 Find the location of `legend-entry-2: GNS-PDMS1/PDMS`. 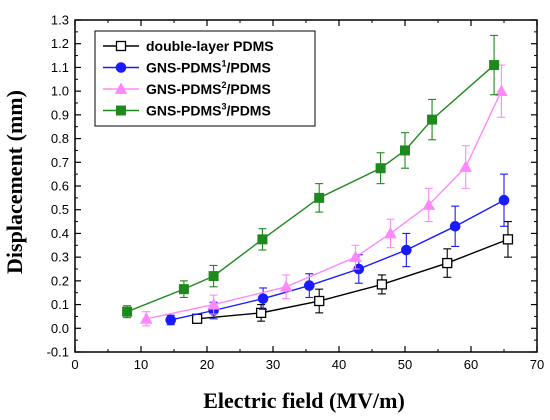

legend-entry-2: GNS-PDMS1/PDMS is located at coordinates (187, 67).